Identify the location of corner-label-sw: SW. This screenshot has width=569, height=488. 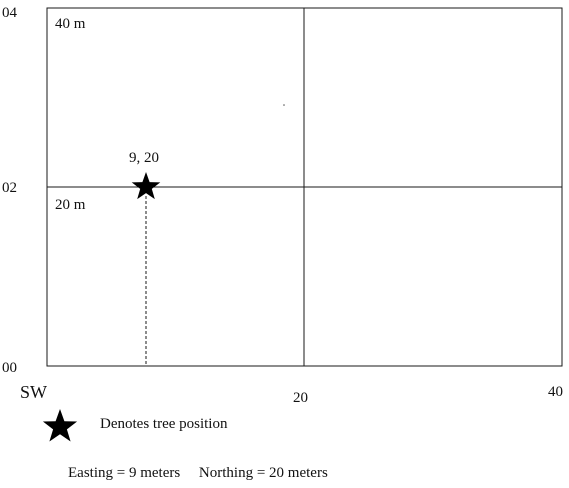
(33, 392).